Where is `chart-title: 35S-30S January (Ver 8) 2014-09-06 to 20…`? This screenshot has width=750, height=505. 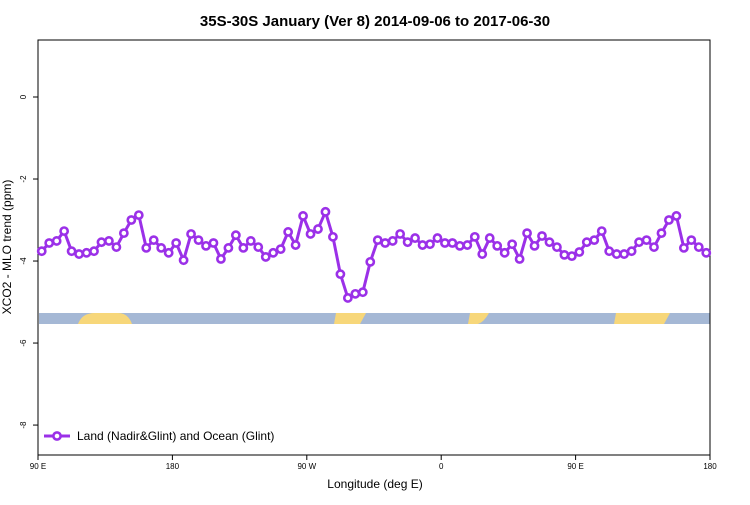
chart-title: 35S-30S January (Ver 8) 2014-09-06 to 20… is located at coordinates (375, 21).